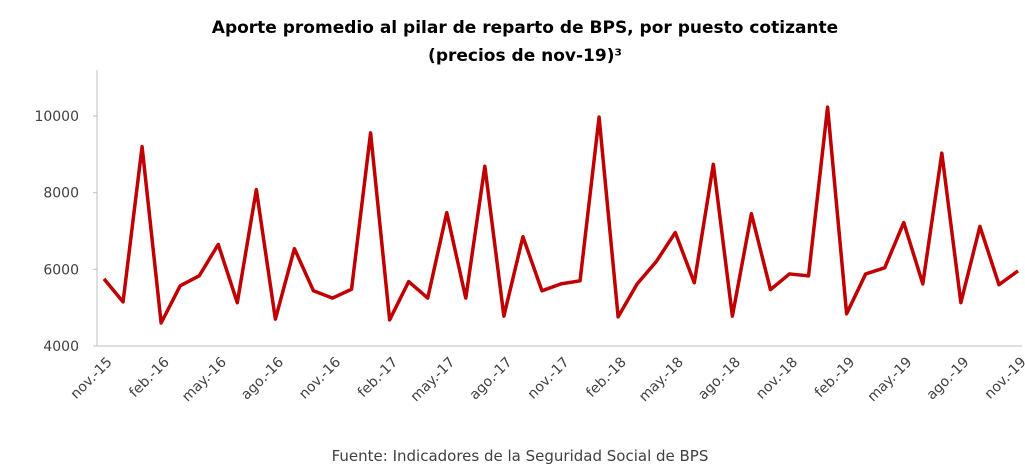 Image resolution: width=1025 pixels, height=472 pixels. I want to click on x-tick-label: nov.-19, so click(1003, 378).